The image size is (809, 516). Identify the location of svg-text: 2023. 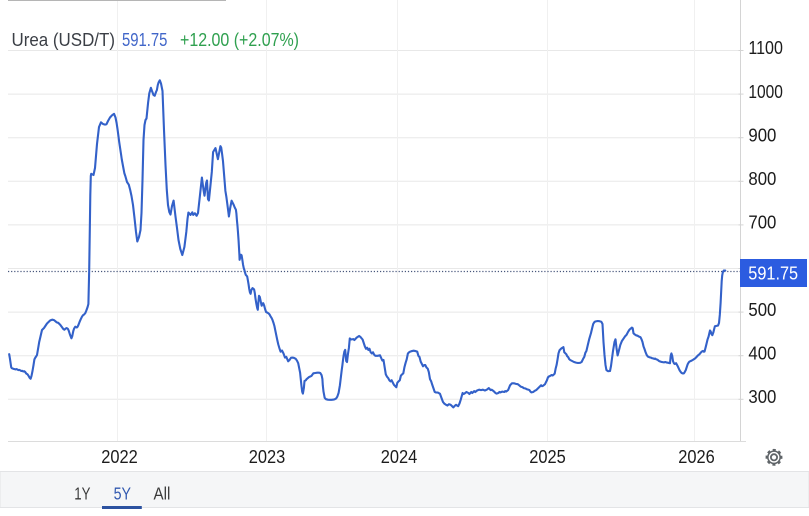
(267, 457).